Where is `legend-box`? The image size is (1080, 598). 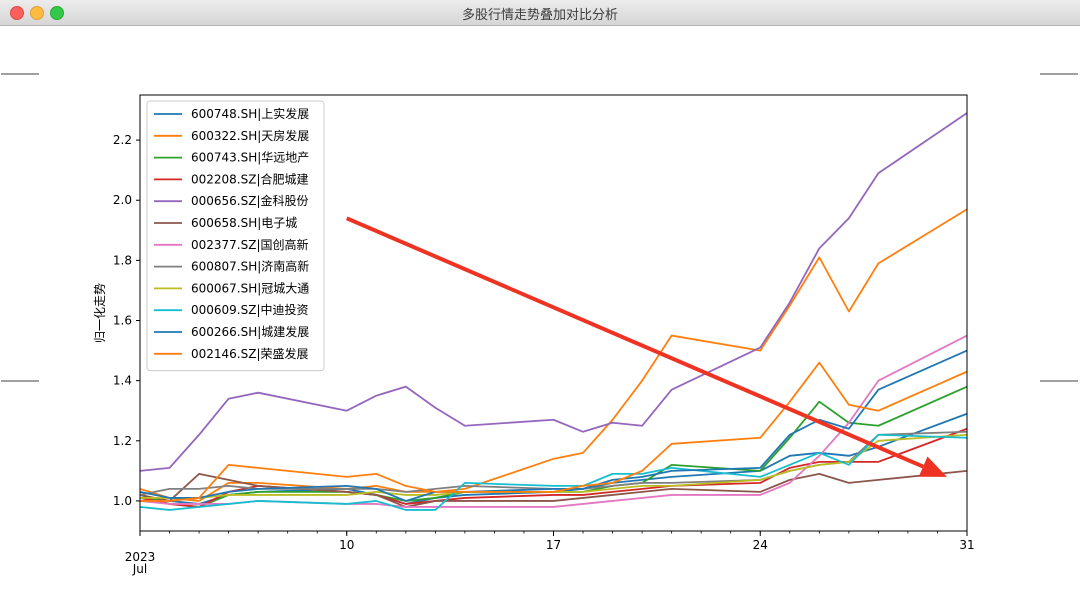 legend-box is located at coordinates (235, 236).